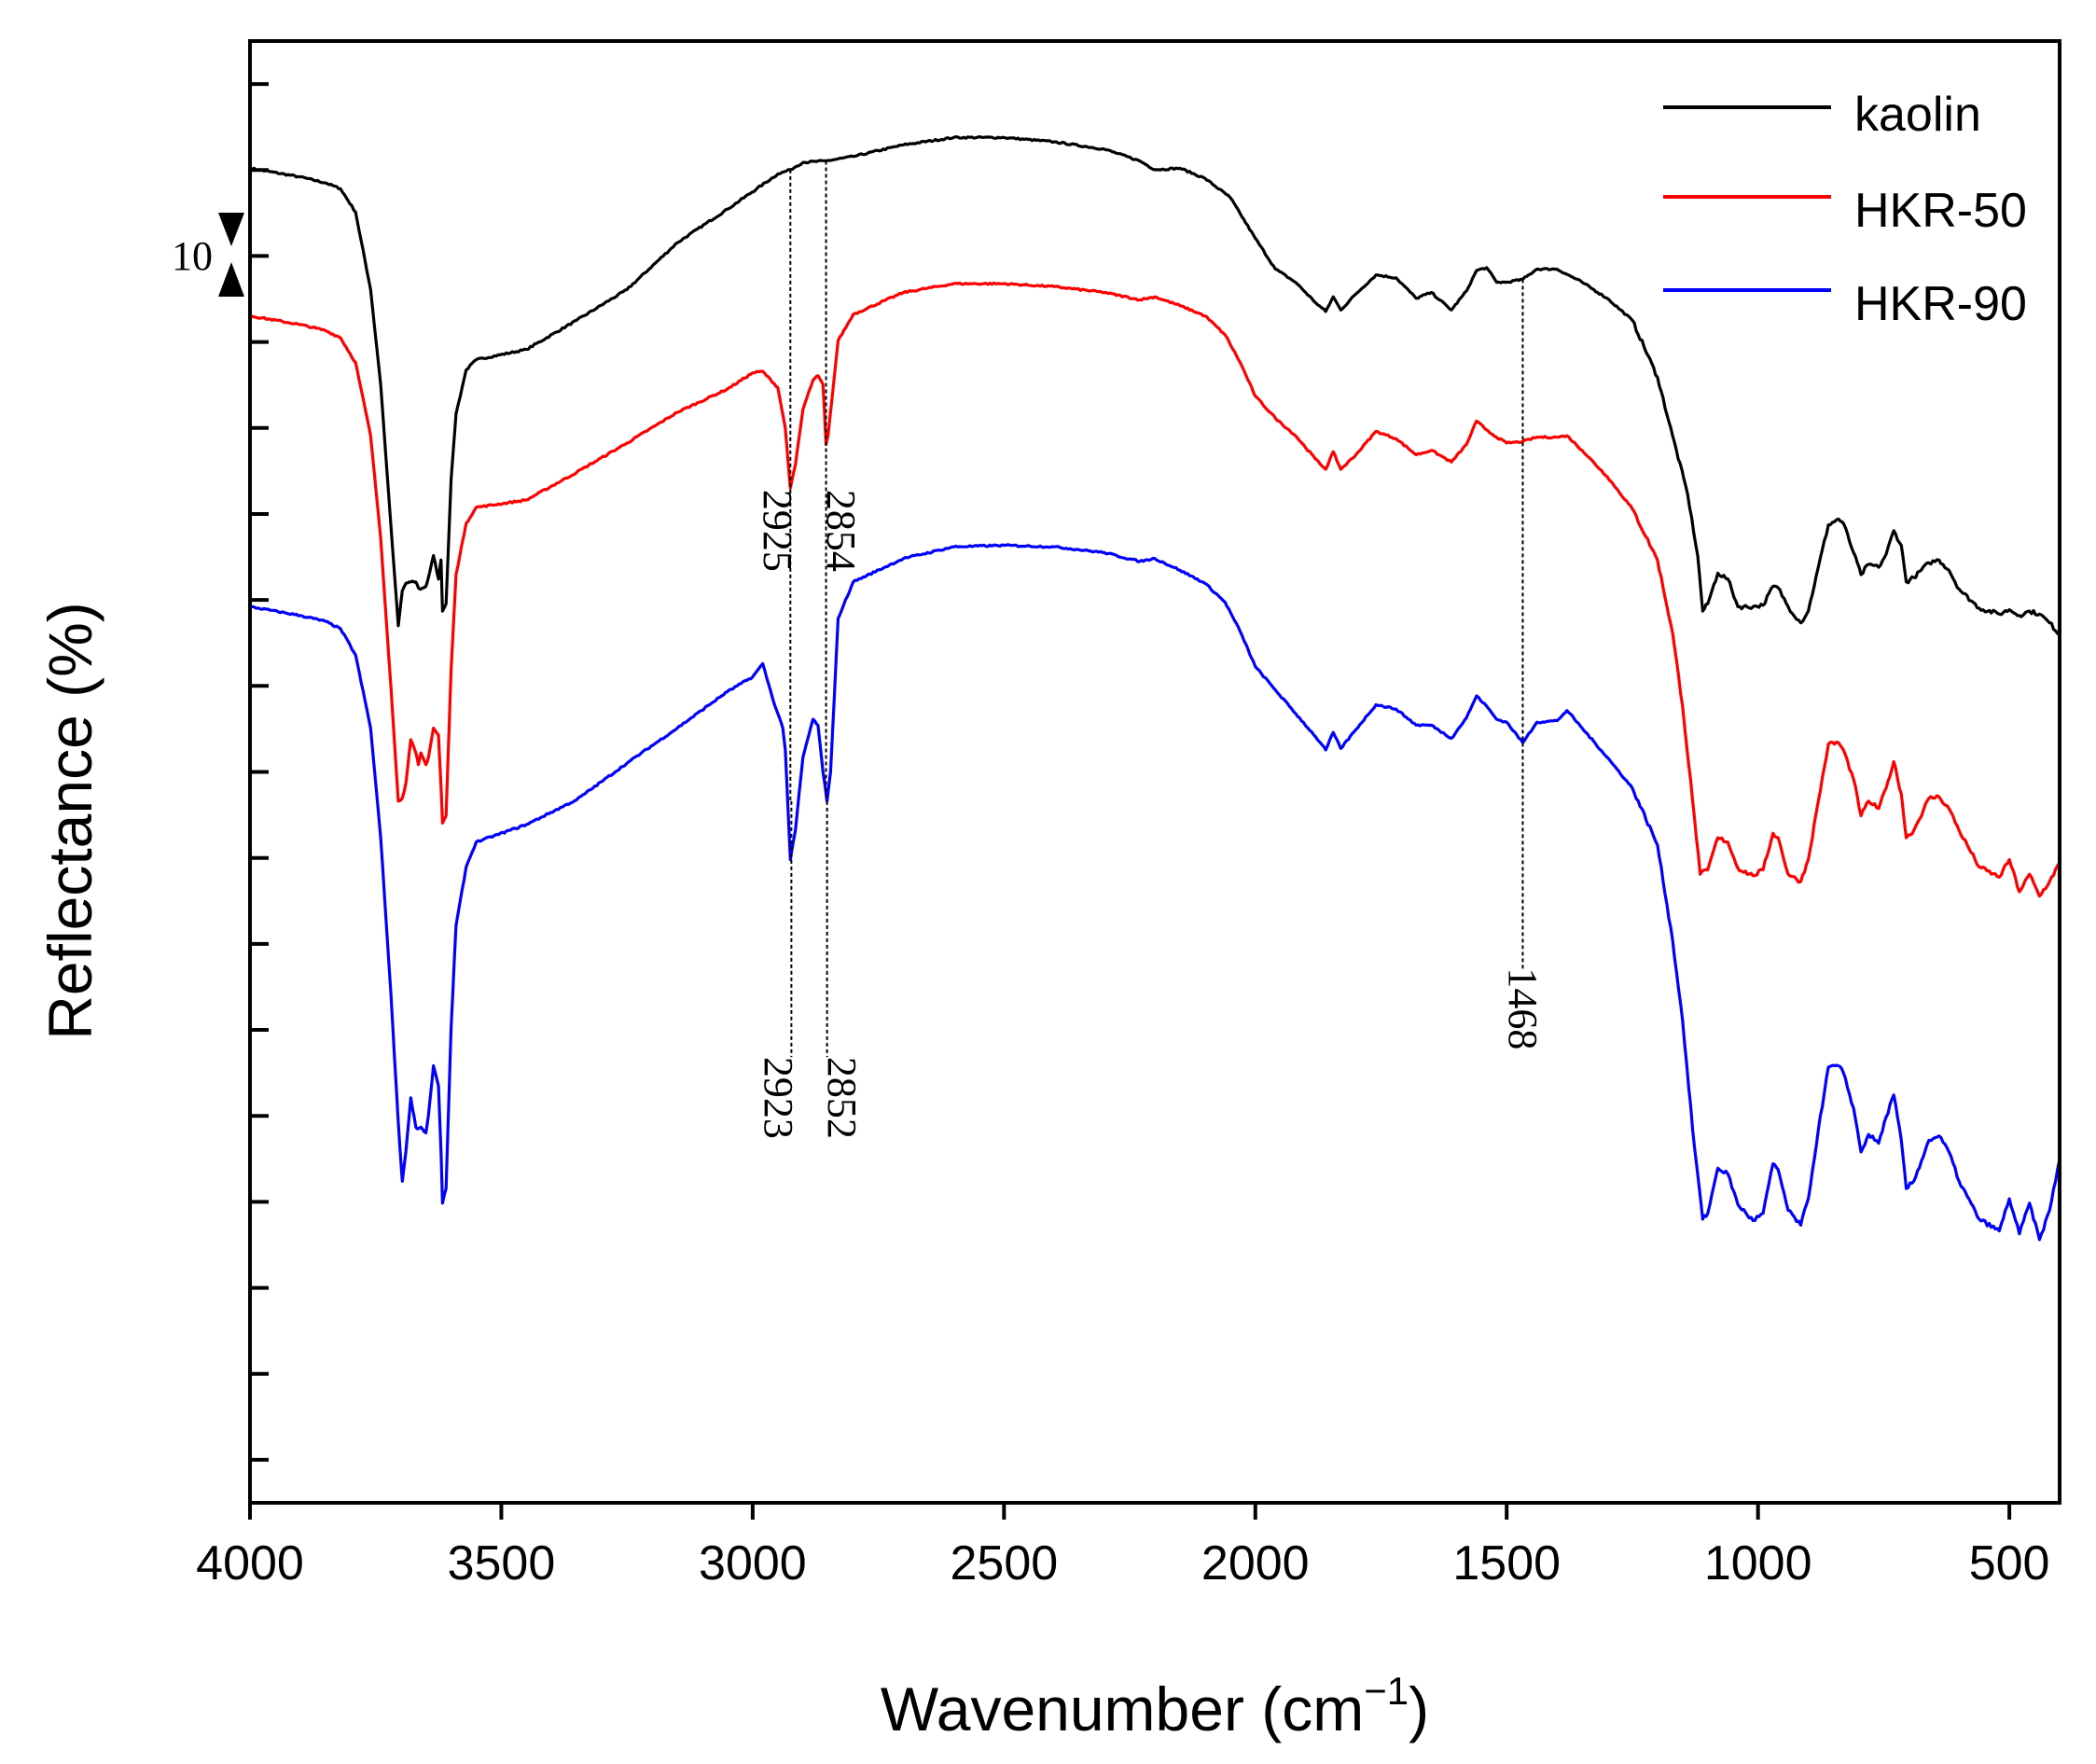 The image size is (2096, 1764). Describe the element at coordinates (1255, 1563) in the screenshot. I see `x-tick-label-2000: 2000` at that location.